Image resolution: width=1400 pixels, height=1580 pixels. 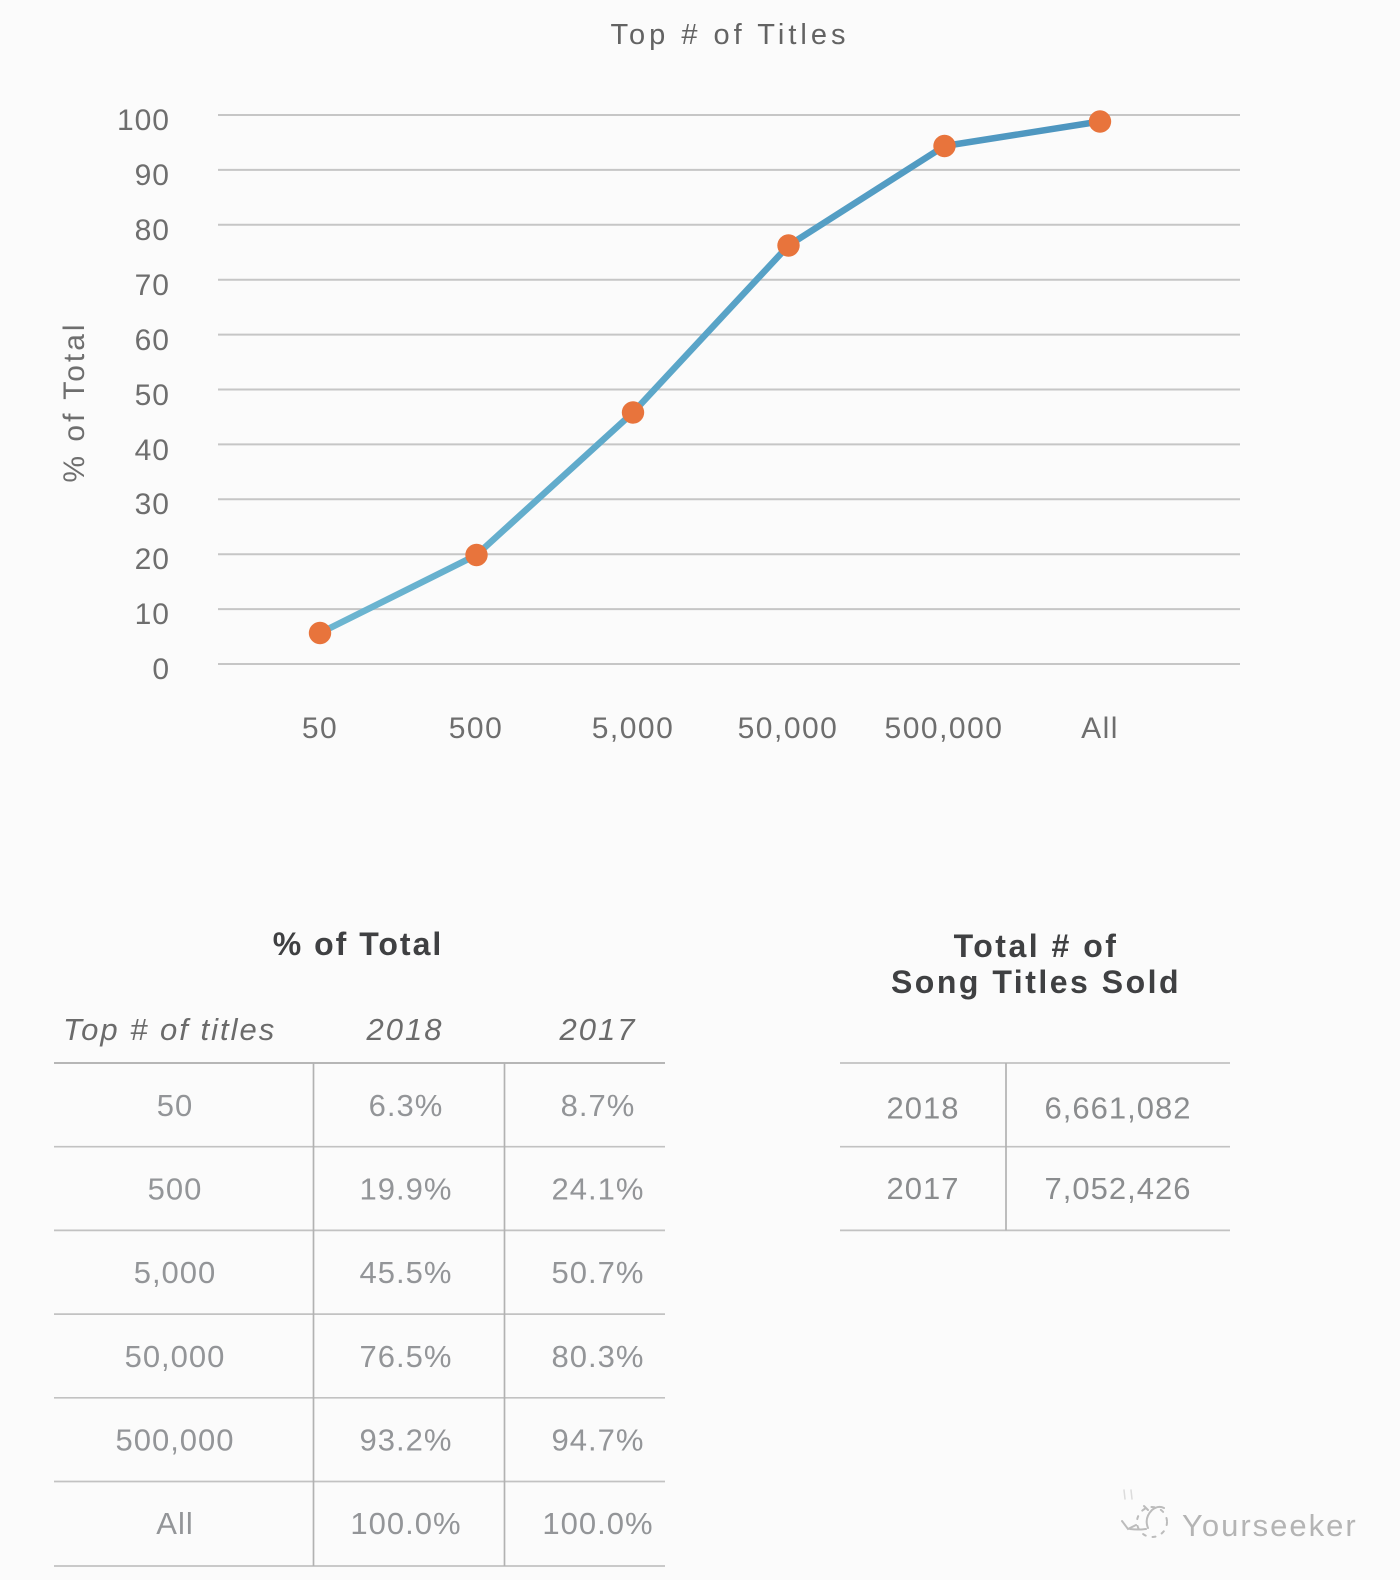 What do you see at coordinates (152, 450) in the screenshot?
I see `svg-text: 40` at bounding box center [152, 450].